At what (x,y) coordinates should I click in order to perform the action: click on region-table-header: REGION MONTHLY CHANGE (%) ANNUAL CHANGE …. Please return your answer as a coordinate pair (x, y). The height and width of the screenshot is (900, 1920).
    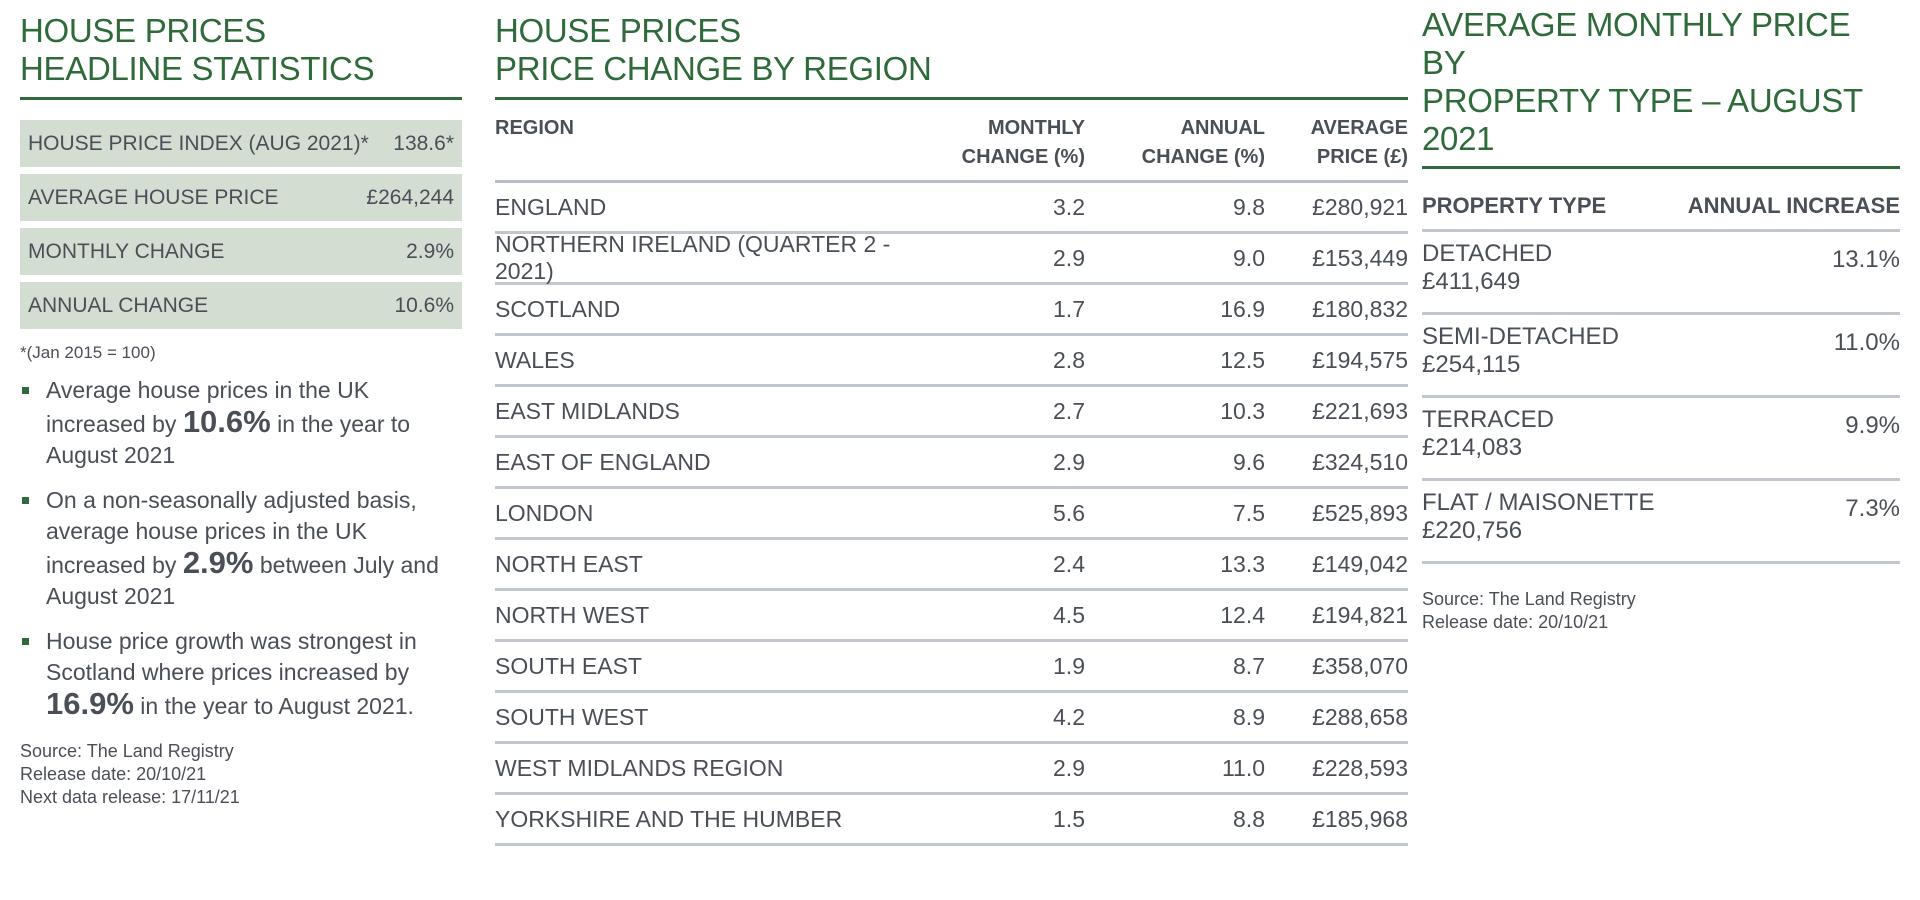
    Looking at the image, I should click on (951, 148).